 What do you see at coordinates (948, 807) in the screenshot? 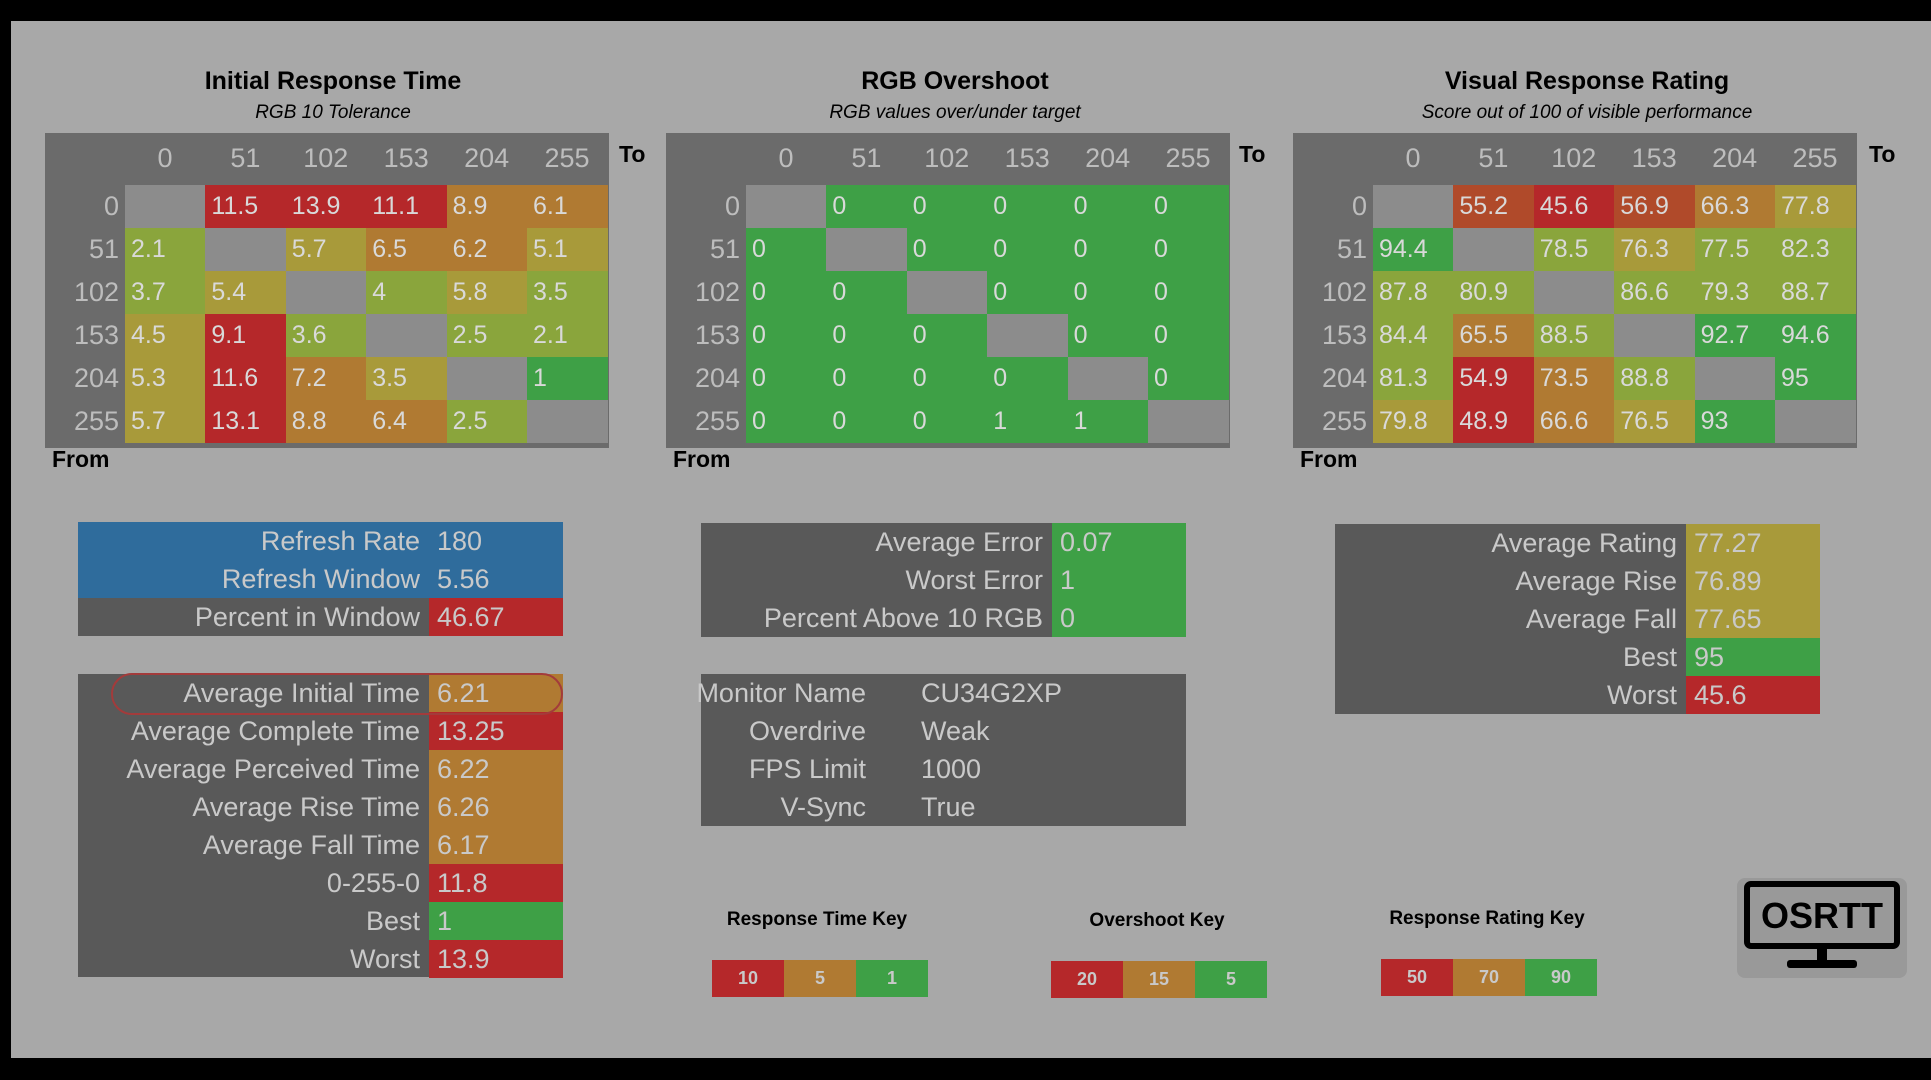
I see `stat-value: True` at bounding box center [948, 807].